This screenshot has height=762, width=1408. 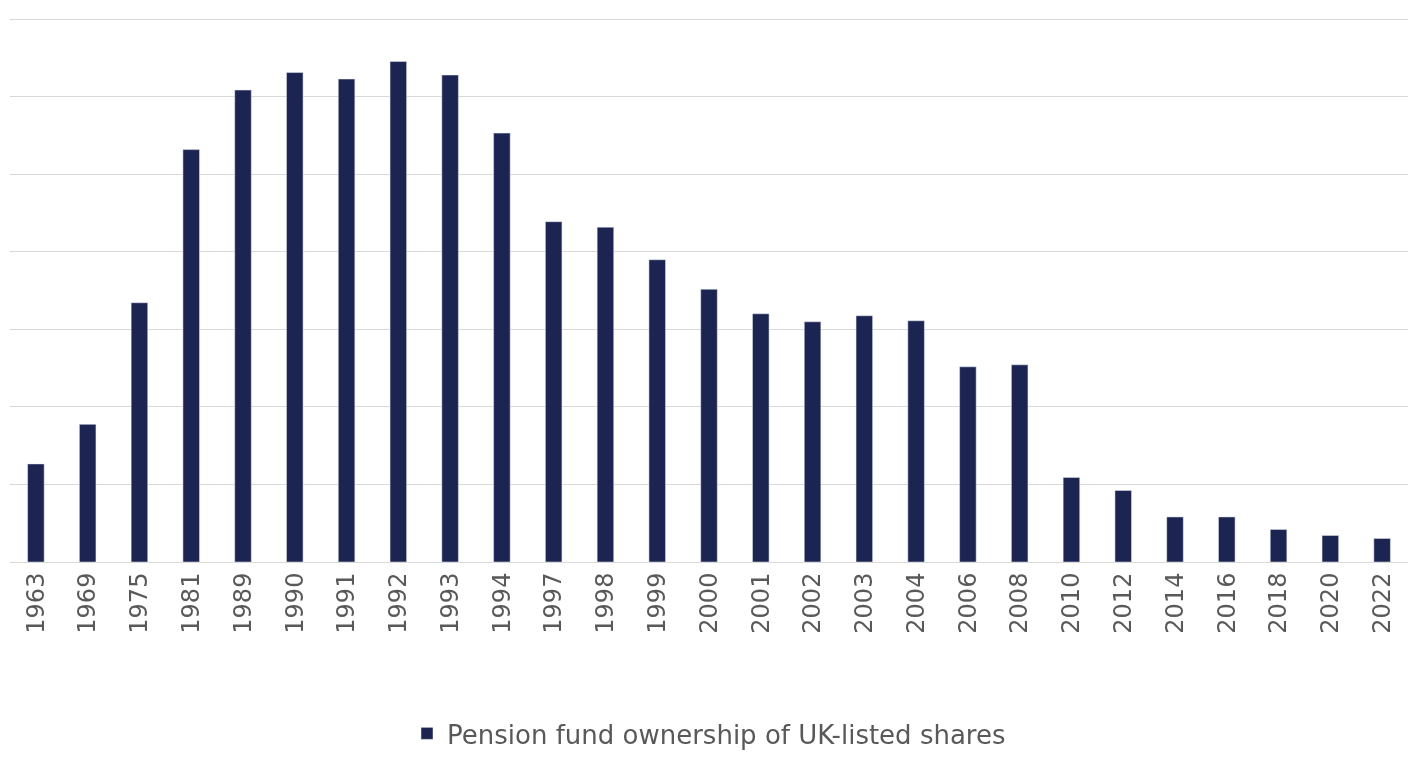 What do you see at coordinates (967, 603) in the screenshot?
I see `x-tick-label: 2006` at bounding box center [967, 603].